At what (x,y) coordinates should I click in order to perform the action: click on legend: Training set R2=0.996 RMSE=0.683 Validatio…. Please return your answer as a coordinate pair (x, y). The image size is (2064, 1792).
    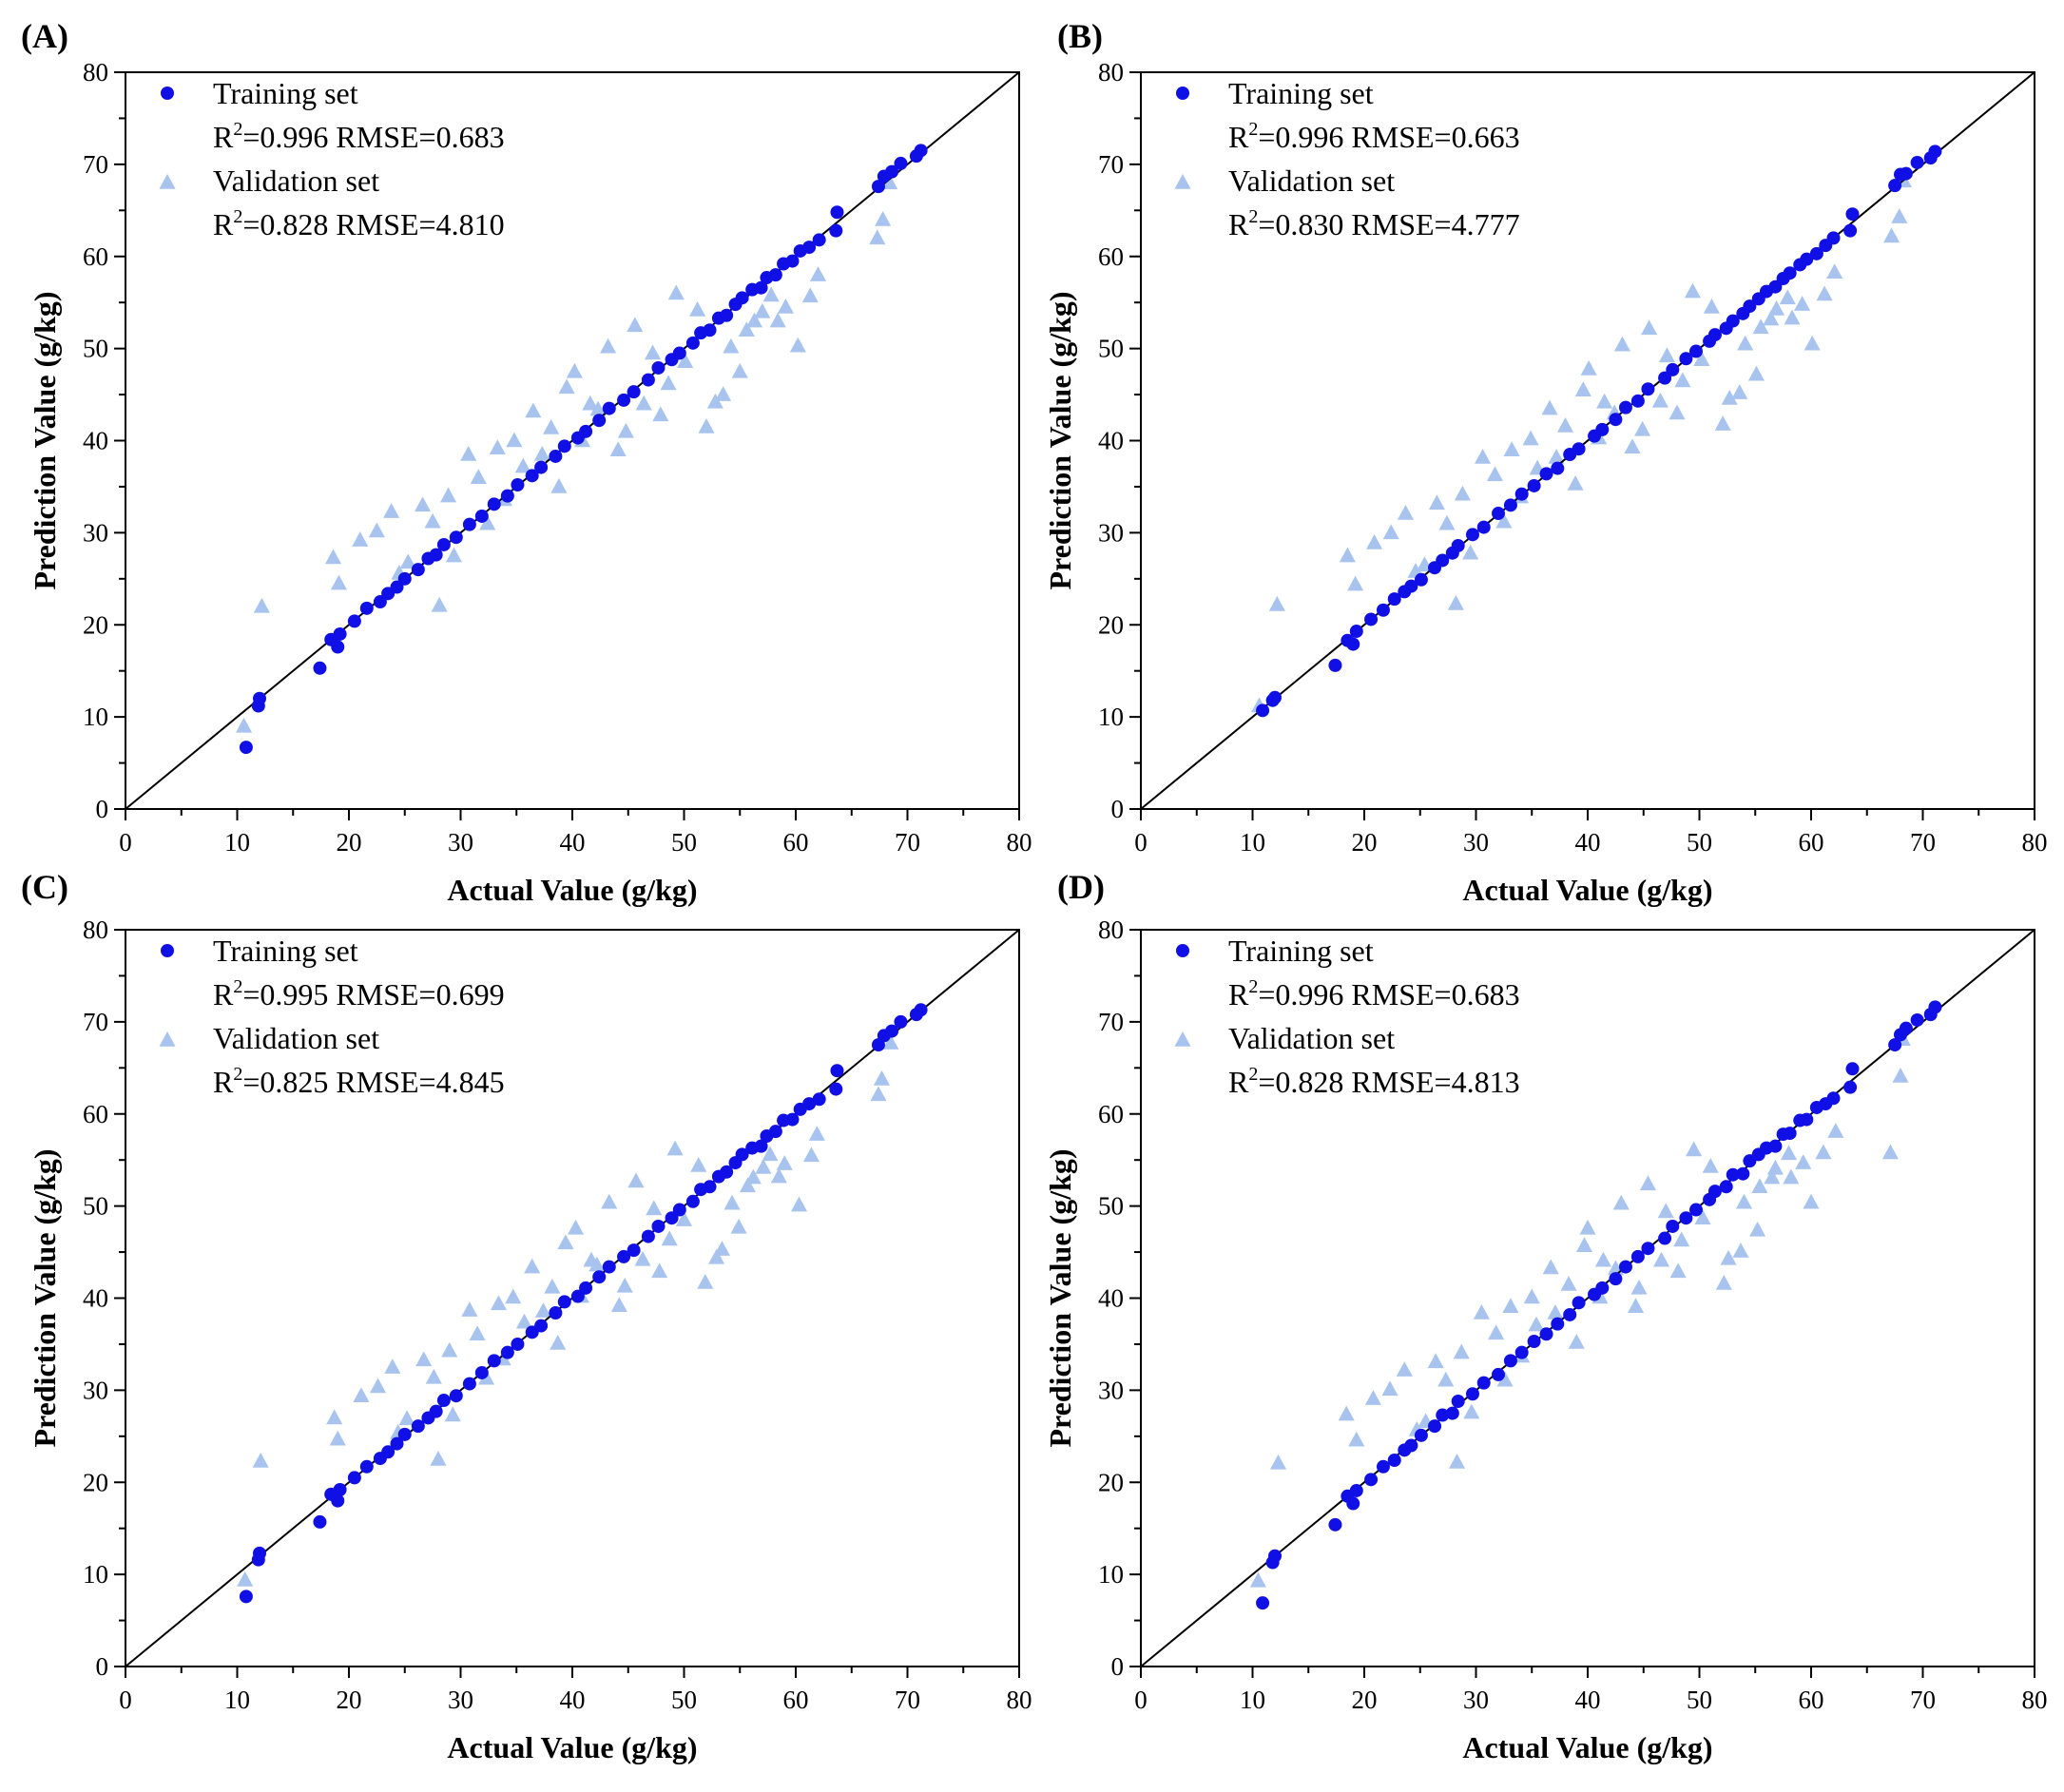
    Looking at the image, I should click on (1347, 1016).